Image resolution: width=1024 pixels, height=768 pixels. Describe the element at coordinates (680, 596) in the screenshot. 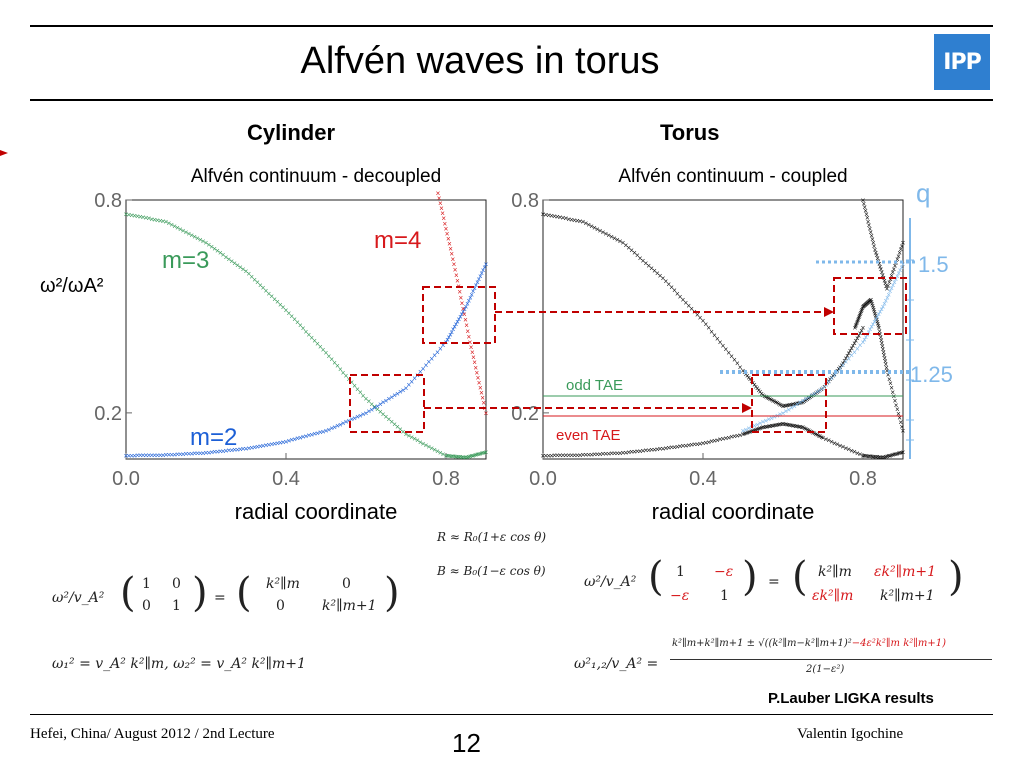

I see `torus-m21: −ε` at that location.